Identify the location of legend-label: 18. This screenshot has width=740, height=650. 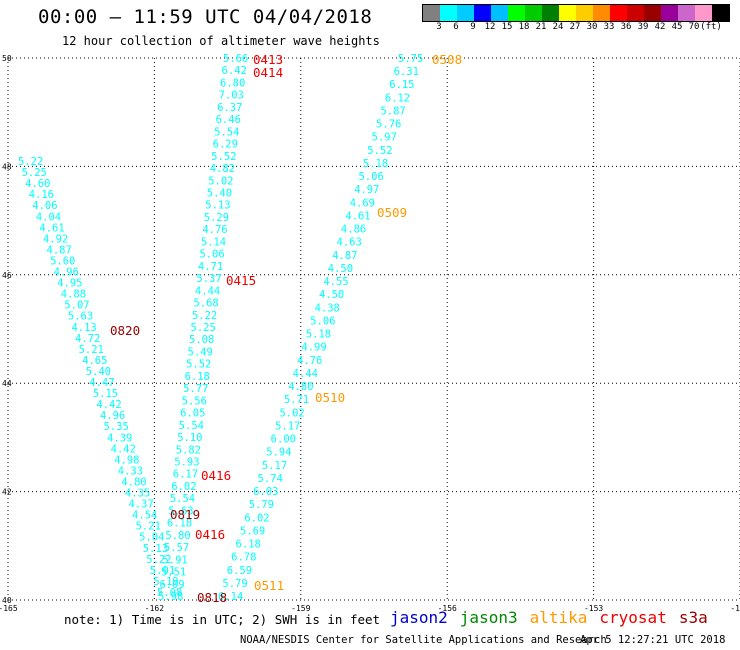
(524, 27).